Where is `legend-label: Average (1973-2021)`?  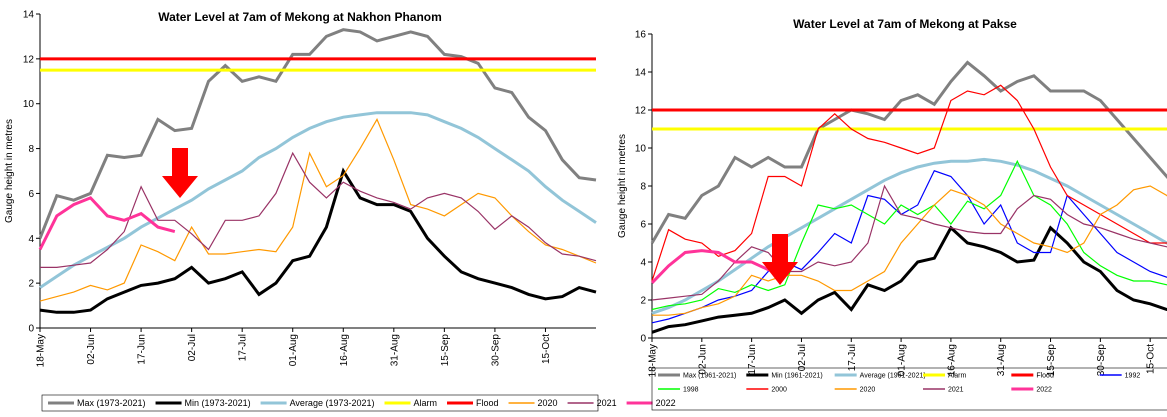
legend-label: Average (1973-2021) is located at coordinates (332, 403).